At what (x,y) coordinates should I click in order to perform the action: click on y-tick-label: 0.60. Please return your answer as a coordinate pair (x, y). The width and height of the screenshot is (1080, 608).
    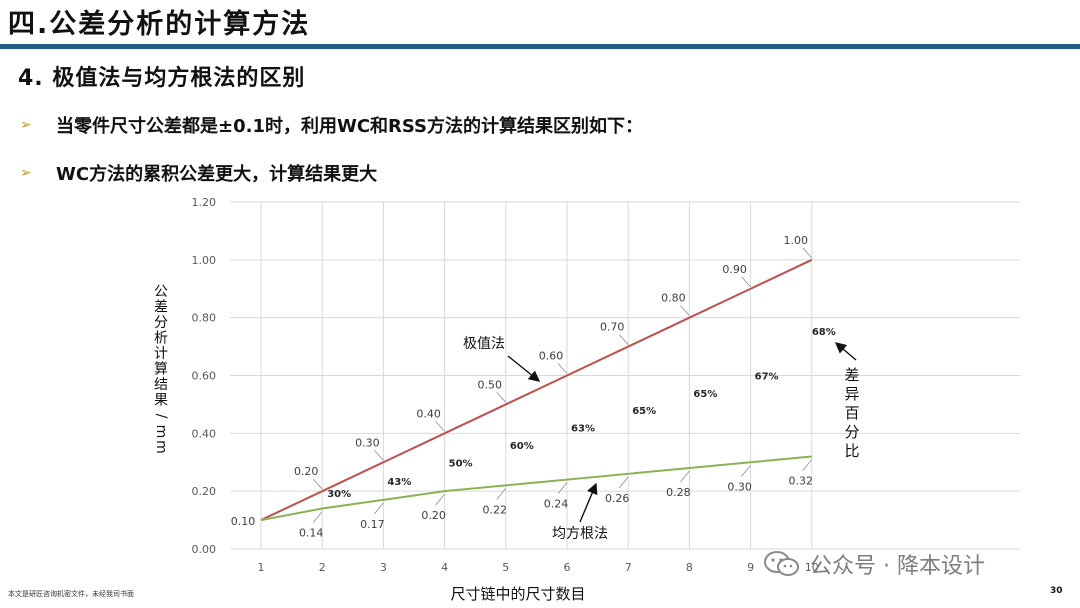
    Looking at the image, I should click on (204, 376).